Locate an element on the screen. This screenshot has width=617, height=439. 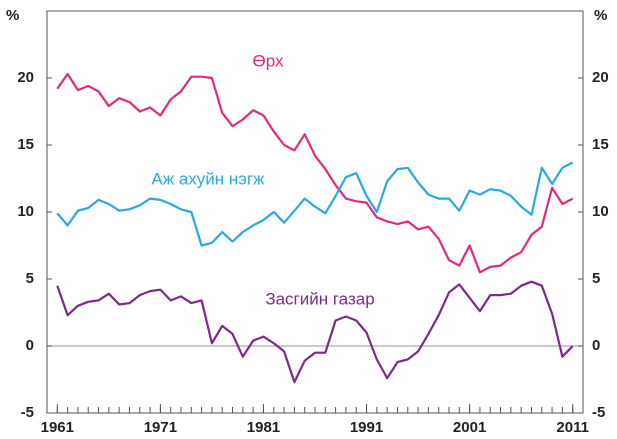
y2-tick-label: 20 is located at coordinates (600, 77).